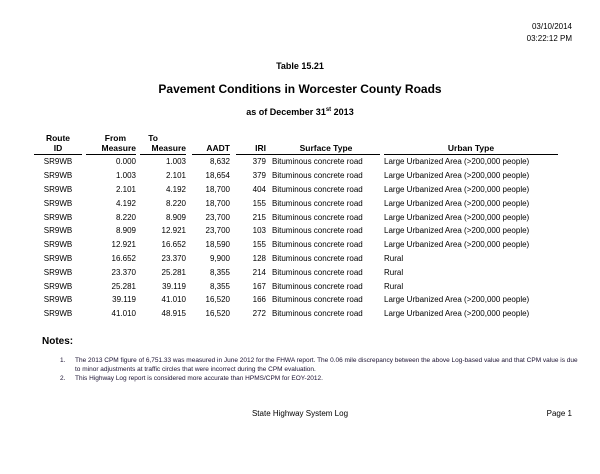  I want to click on cell-from-measure: 16.652, so click(123, 258).